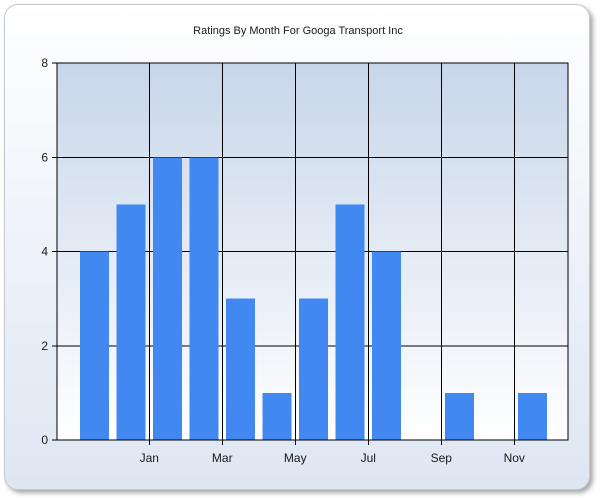 The image size is (600, 500). Describe the element at coordinates (44, 440) in the screenshot. I see `y-tick-label: 0` at that location.